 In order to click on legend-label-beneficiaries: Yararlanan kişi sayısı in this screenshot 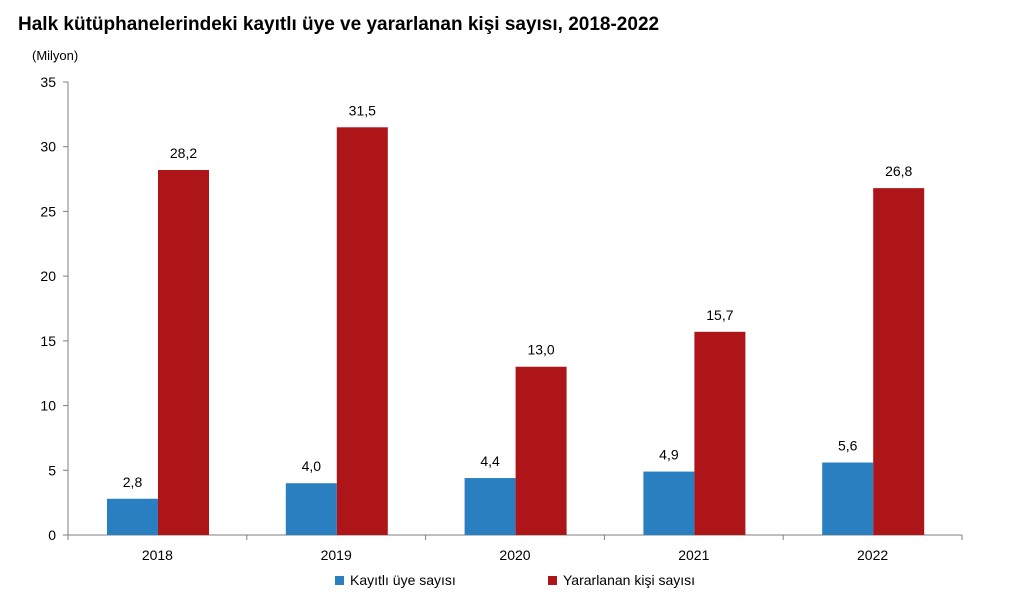, I will do `click(629, 580)`.